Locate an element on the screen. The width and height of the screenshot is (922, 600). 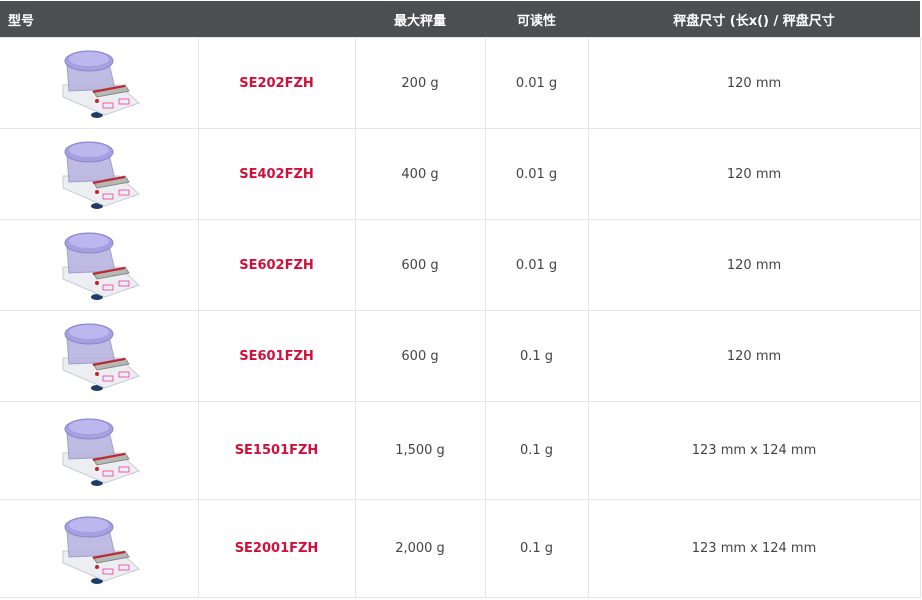
model-link: SE1501FZH is located at coordinates (276, 450).